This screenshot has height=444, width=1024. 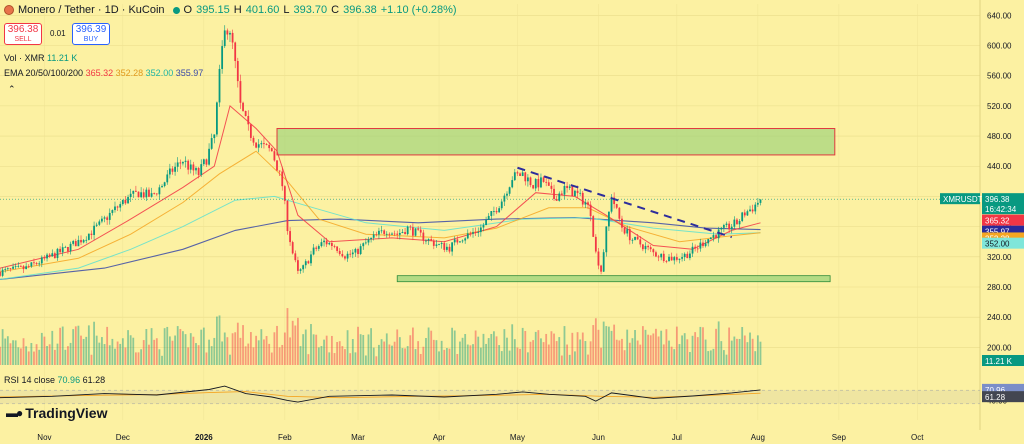 I want to click on buy-button: 396.39 BUY, so click(x=91, y=34).